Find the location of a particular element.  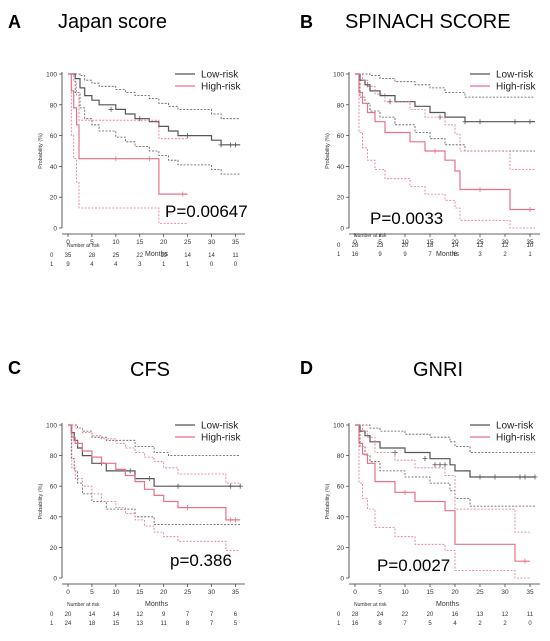

risk-count: 19 is located at coordinates (163, 256).